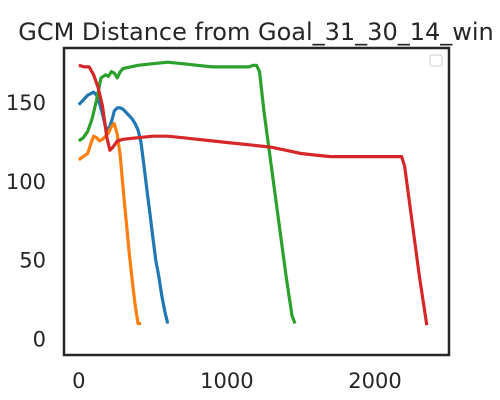 The image size is (500, 400). Describe the element at coordinates (39, 339) in the screenshot. I see `y-tick-label: 0` at that location.